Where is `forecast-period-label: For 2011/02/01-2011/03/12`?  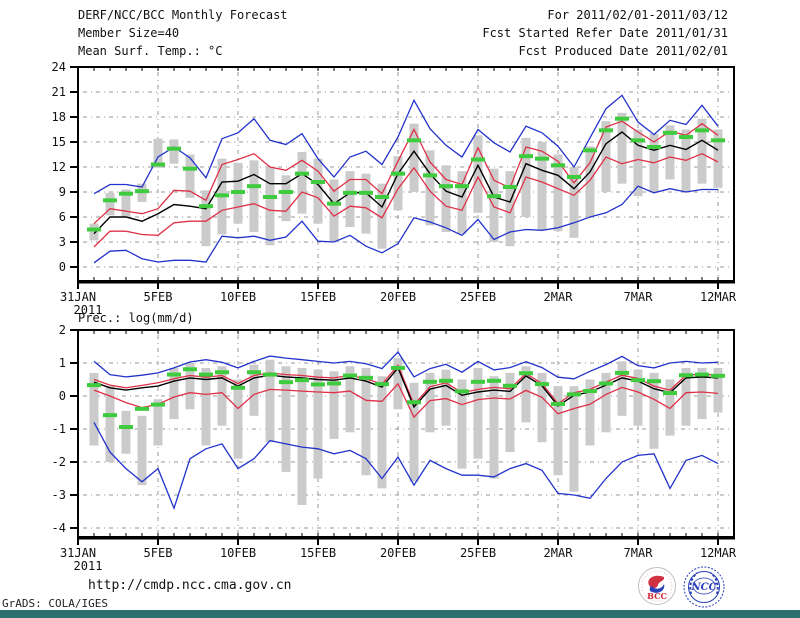 forecast-period-label: For 2011/02/01-2011/03/12 is located at coordinates (637, 15).